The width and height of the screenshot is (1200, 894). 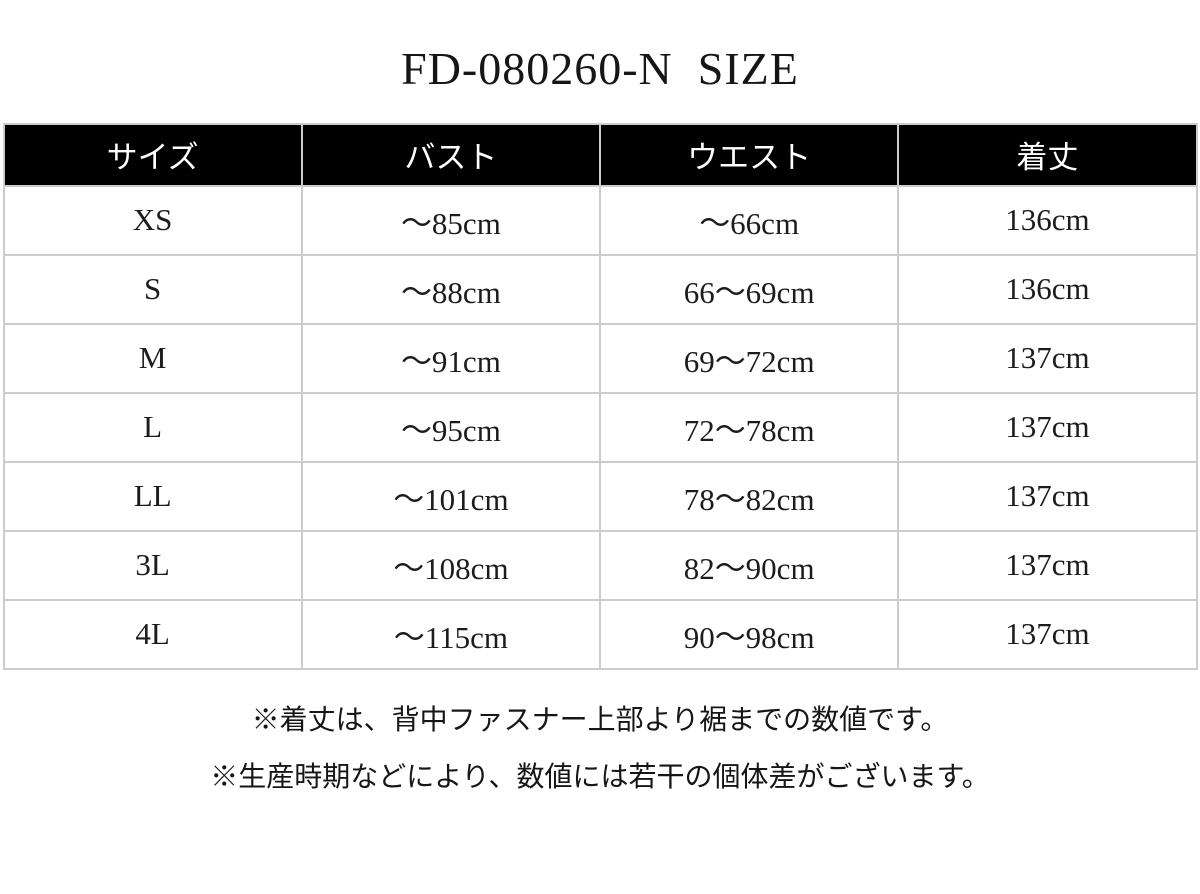 What do you see at coordinates (152, 289) in the screenshot?
I see `size-cell: S` at bounding box center [152, 289].